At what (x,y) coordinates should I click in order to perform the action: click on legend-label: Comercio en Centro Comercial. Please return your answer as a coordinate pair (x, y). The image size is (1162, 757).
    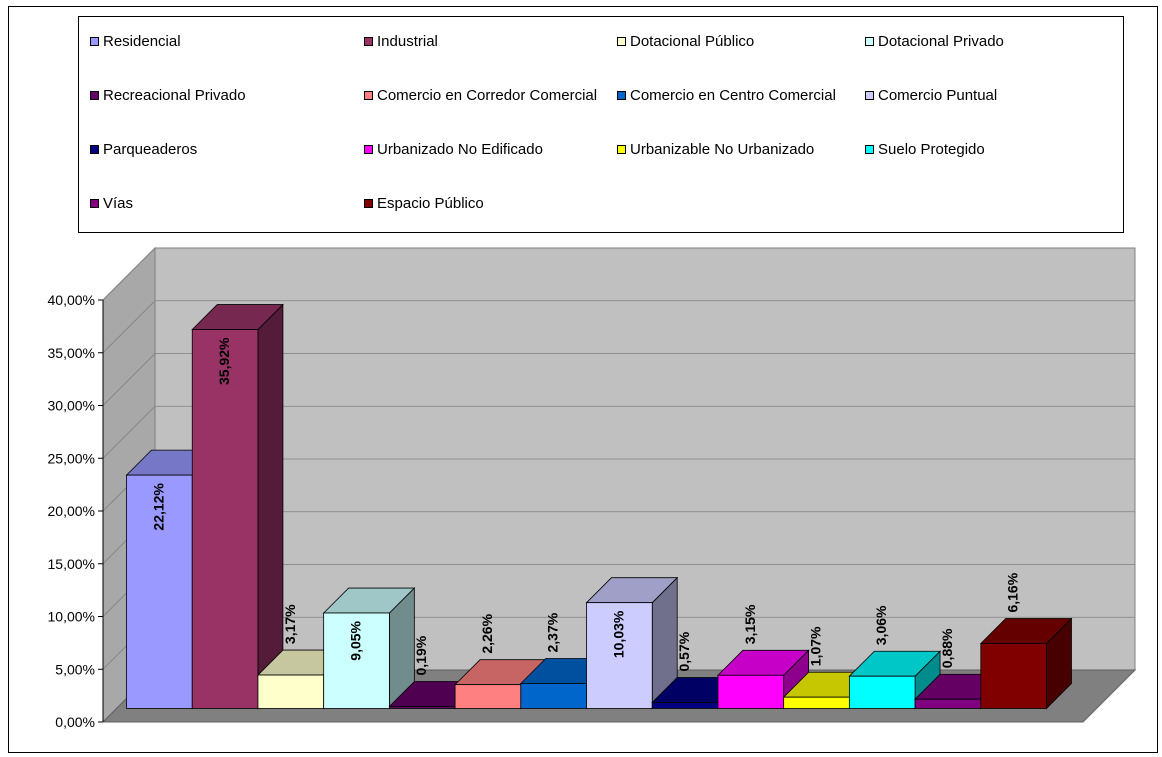
    Looking at the image, I should click on (733, 95).